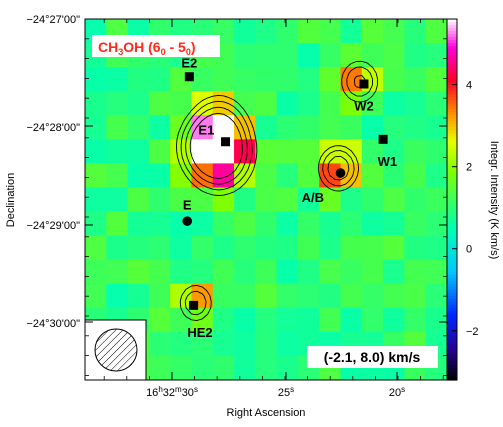 The image size is (503, 427). What do you see at coordinates (189, 77) in the screenshot?
I see `source-marker-square` at bounding box center [189, 77].